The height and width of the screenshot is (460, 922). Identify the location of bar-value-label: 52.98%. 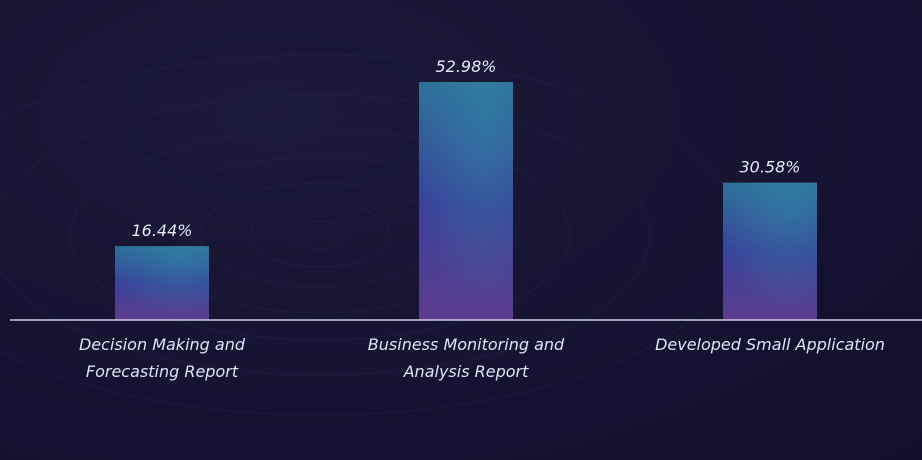
(465, 66).